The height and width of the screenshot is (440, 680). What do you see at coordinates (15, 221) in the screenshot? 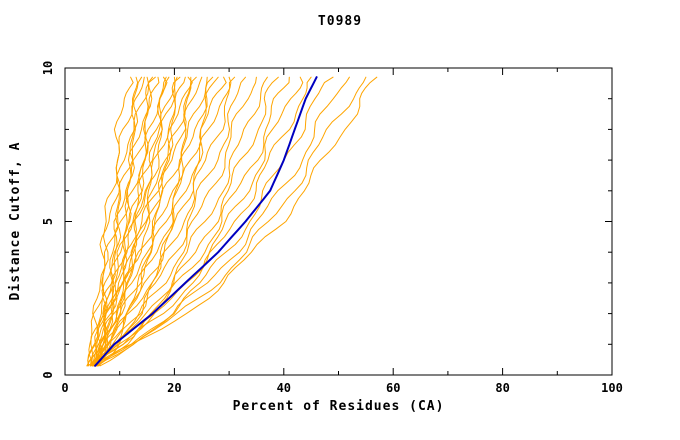
I see `y-axis-label: Distance Cutoff, A` at bounding box center [15, 221].